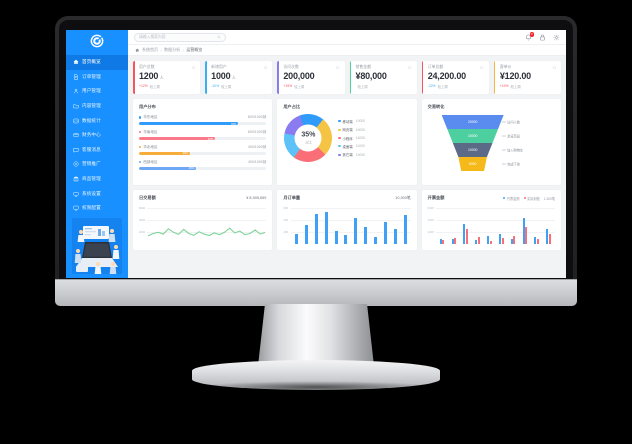 The height and width of the screenshot is (444, 632). What do you see at coordinates (472, 122) in the screenshot?
I see `funnel-segment-0: 20000` at bounding box center [472, 122].